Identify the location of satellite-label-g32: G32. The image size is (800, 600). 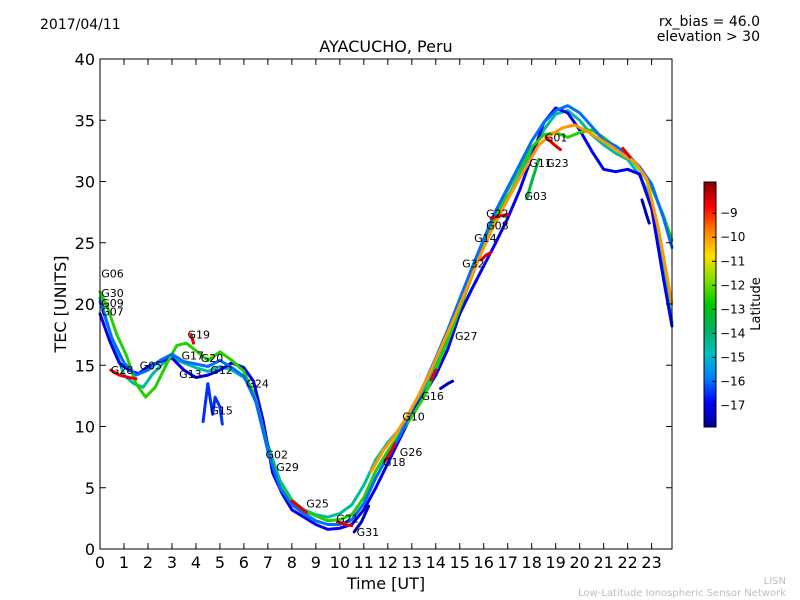
(473, 264).